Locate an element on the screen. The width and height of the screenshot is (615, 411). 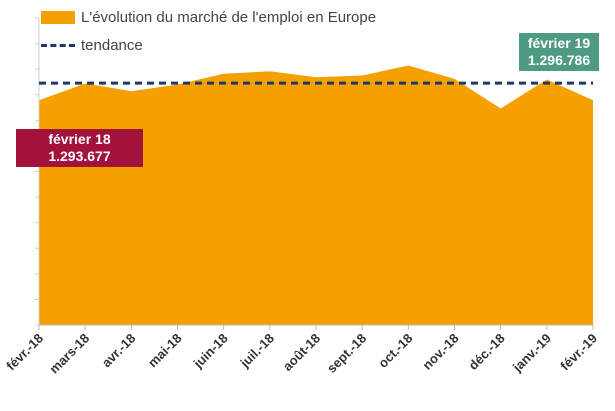
callout-end: février 19 1.296.786 is located at coordinates (559, 52).